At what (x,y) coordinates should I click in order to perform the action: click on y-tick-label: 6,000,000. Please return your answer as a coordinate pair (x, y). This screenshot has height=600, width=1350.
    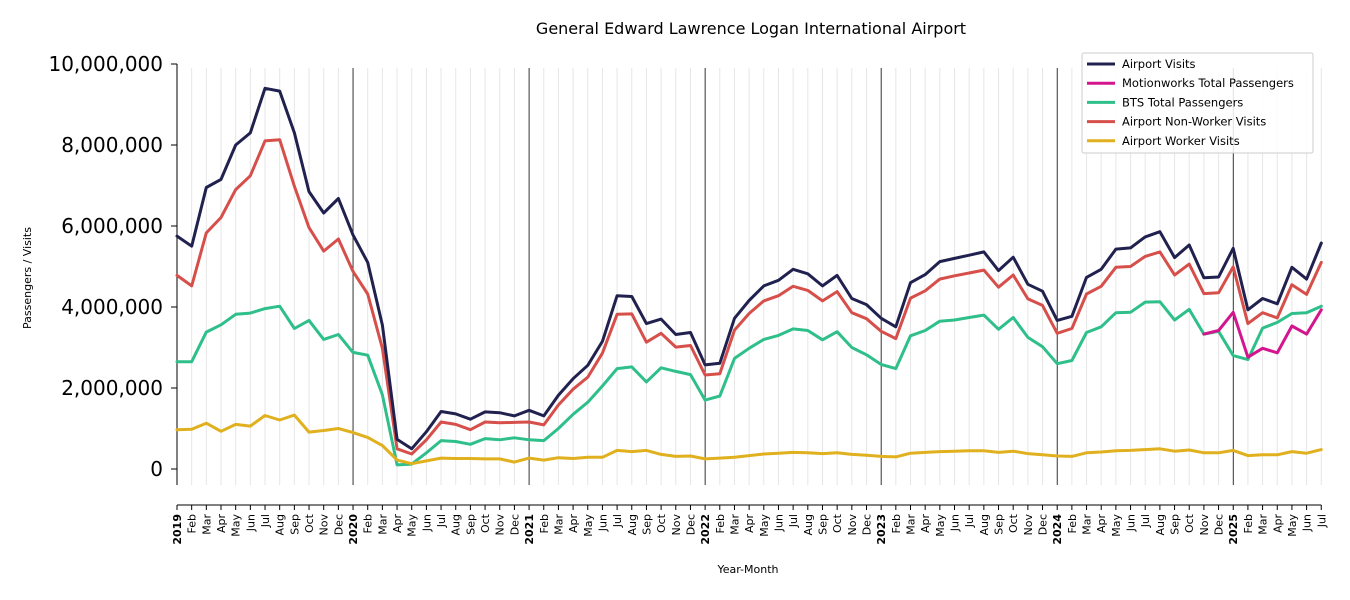
    Looking at the image, I should click on (112, 226).